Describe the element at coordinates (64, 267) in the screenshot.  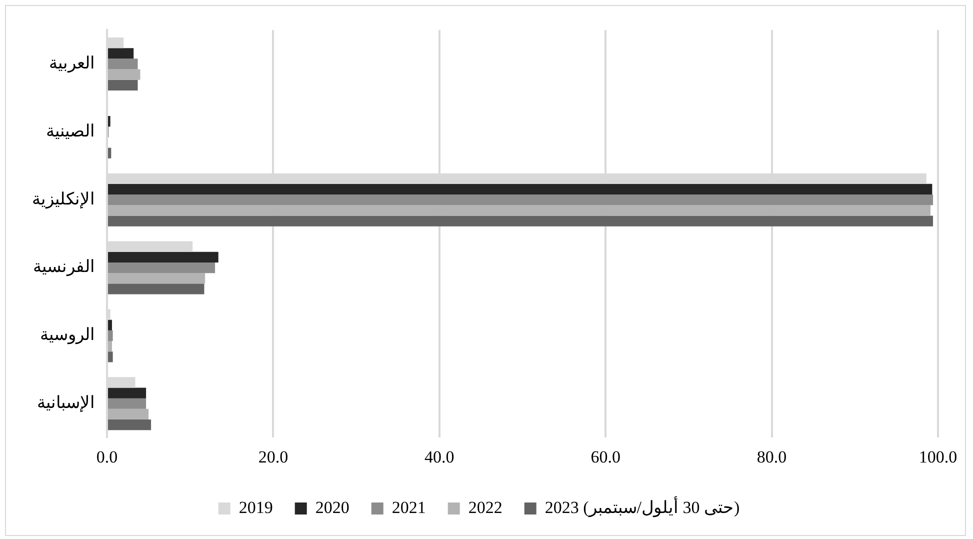
I see `y-tick-label: الفرنسية` at that location.